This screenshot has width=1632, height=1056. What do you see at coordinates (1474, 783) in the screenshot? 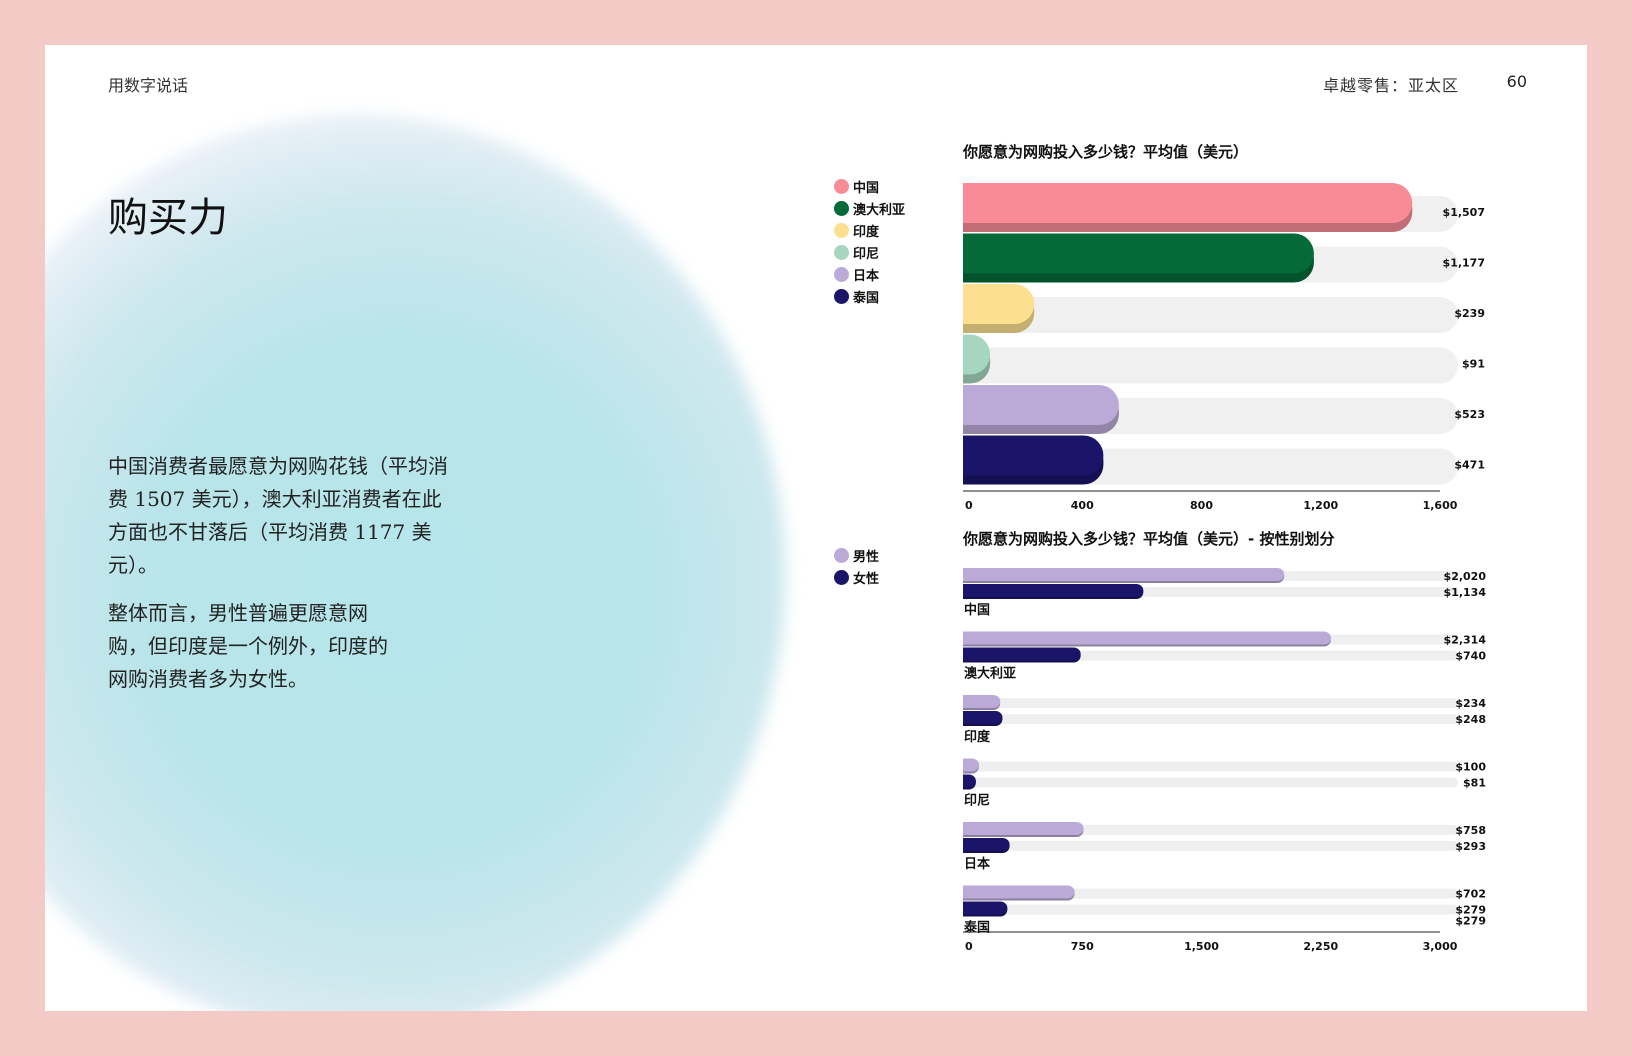
I see `bar-value-label: $81` at bounding box center [1474, 783].